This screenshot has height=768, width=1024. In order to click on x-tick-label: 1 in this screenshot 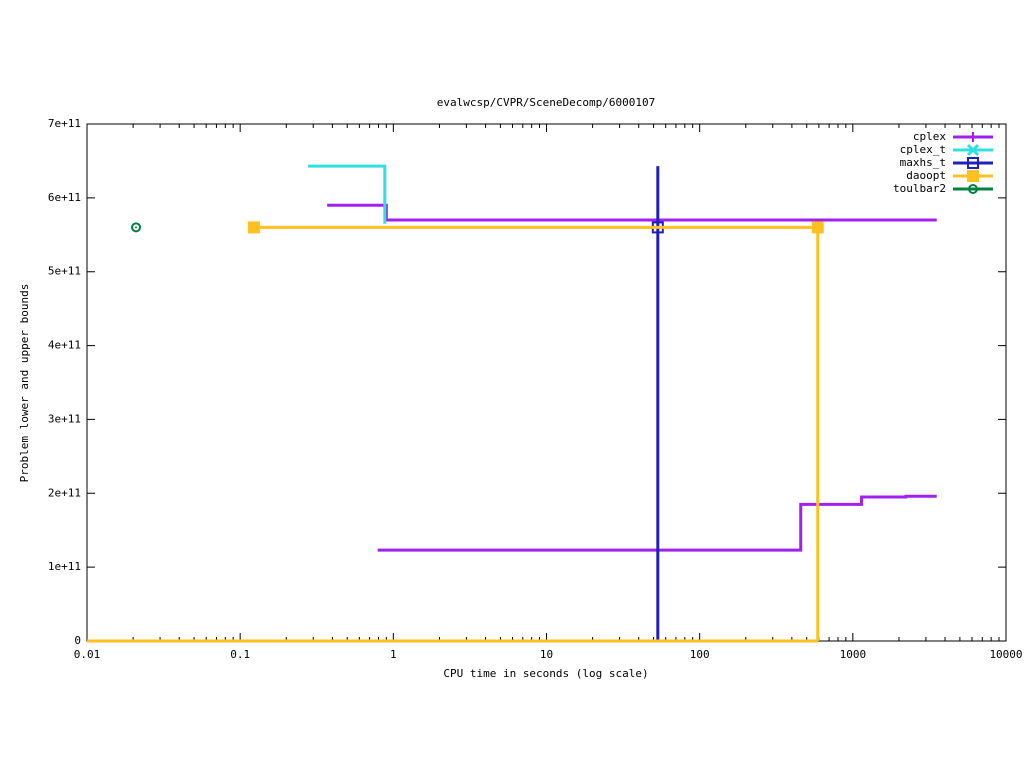, I will do `click(393, 654)`.